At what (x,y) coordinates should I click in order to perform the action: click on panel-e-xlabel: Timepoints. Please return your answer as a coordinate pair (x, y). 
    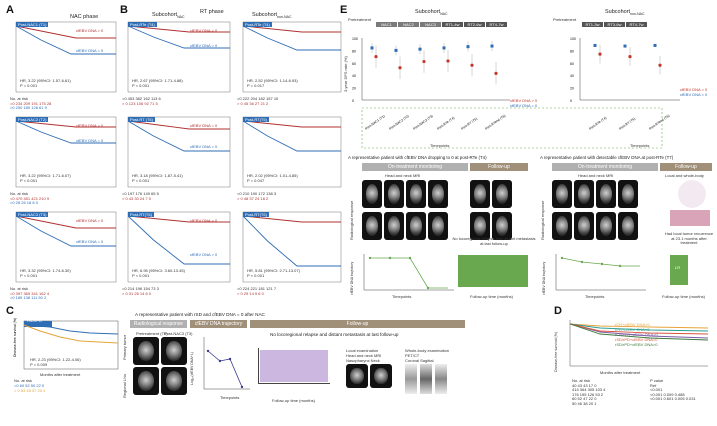
    Looking at the image, I should click on (440, 145).